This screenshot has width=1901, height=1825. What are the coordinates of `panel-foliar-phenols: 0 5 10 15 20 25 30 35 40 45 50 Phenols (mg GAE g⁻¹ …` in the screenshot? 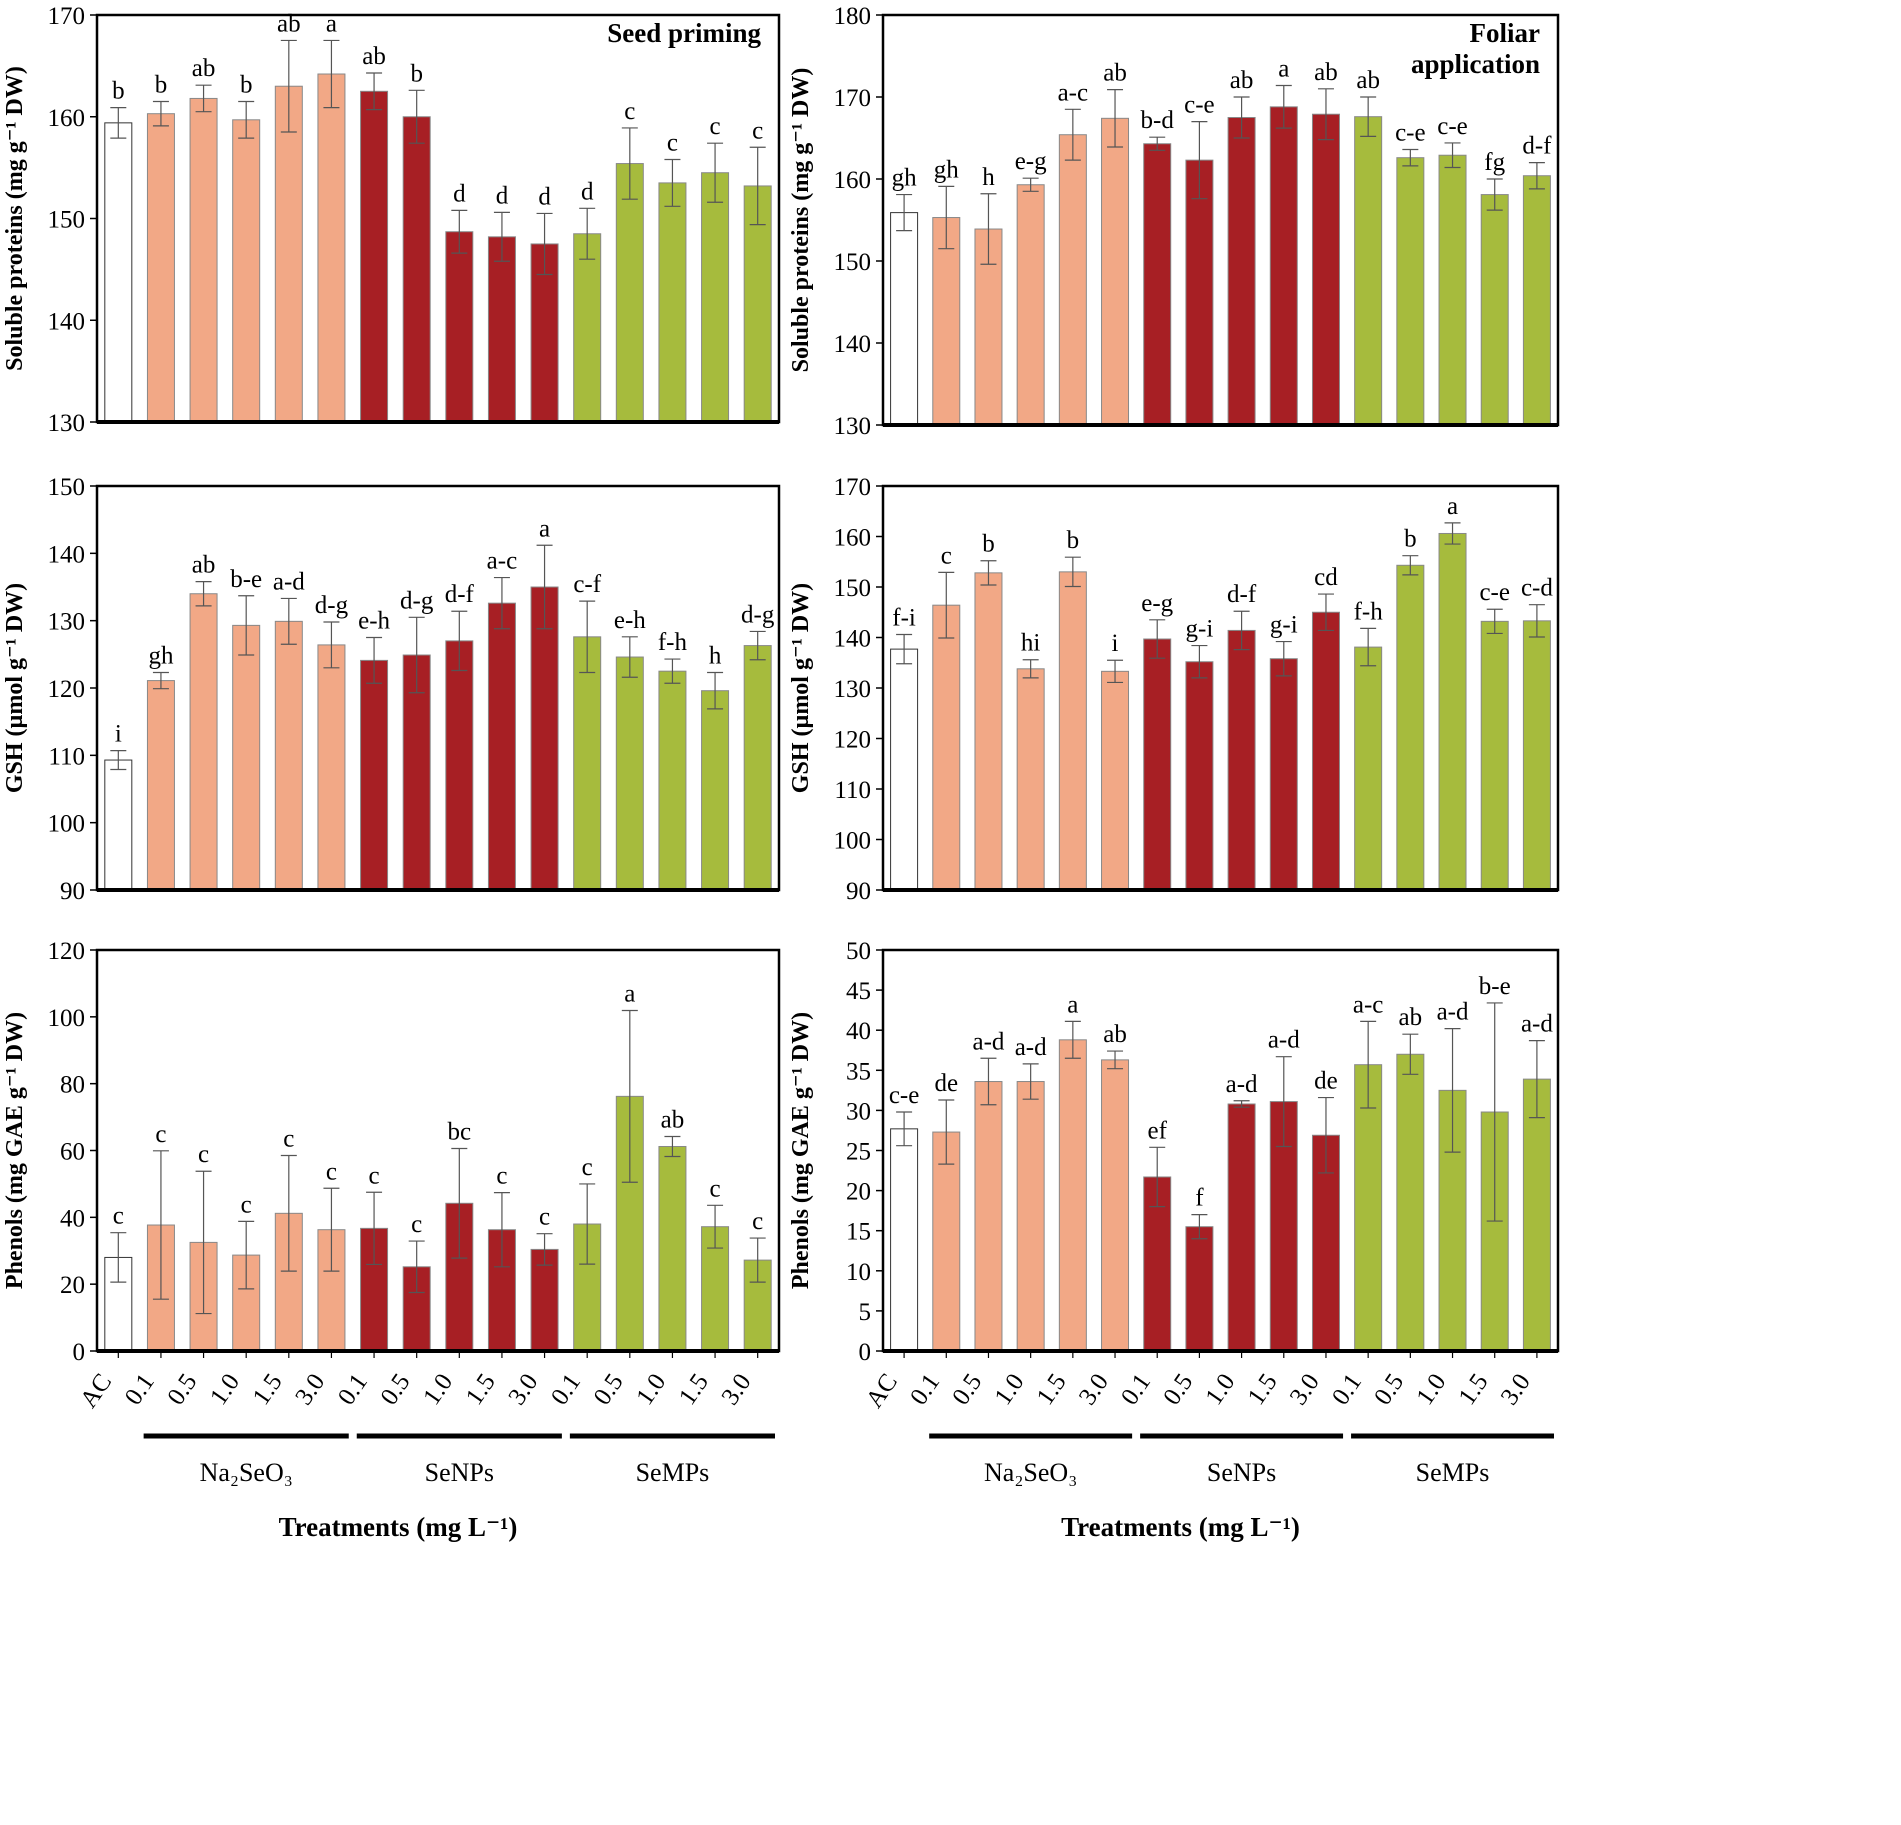 It's located at (1174, 1152).